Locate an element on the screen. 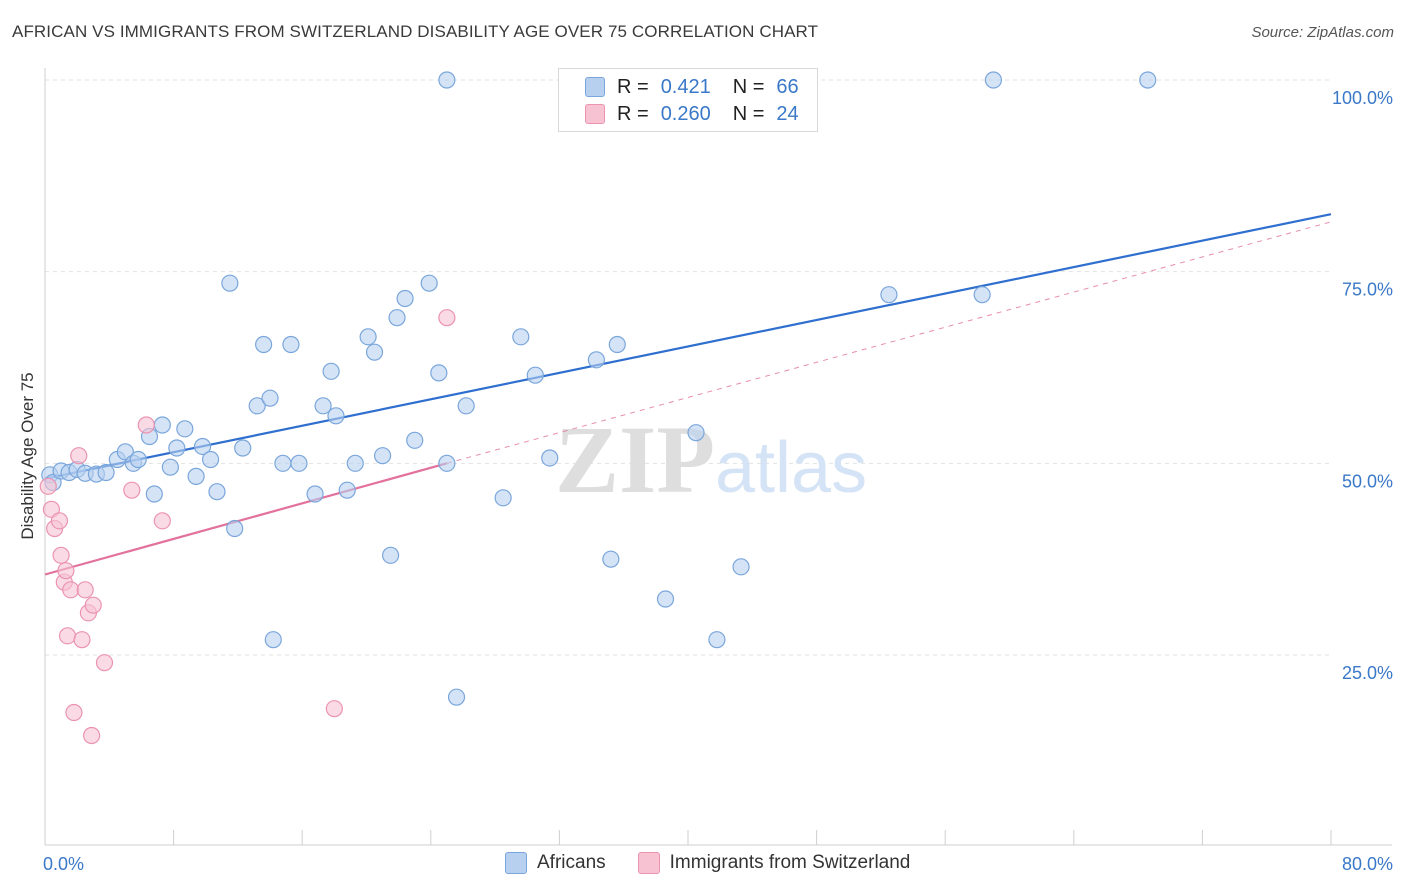 Image resolution: width=1406 pixels, height=892 pixels. stats-row-swiss: R = 0.260 N = 24 is located at coordinates (692, 114).